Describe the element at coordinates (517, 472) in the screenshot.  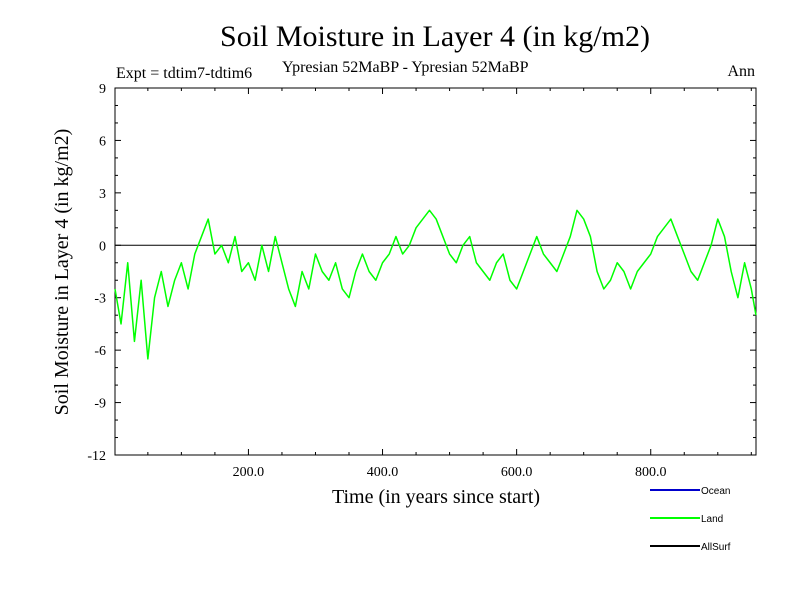
I see `x-tick-label: 600.0` at that location.